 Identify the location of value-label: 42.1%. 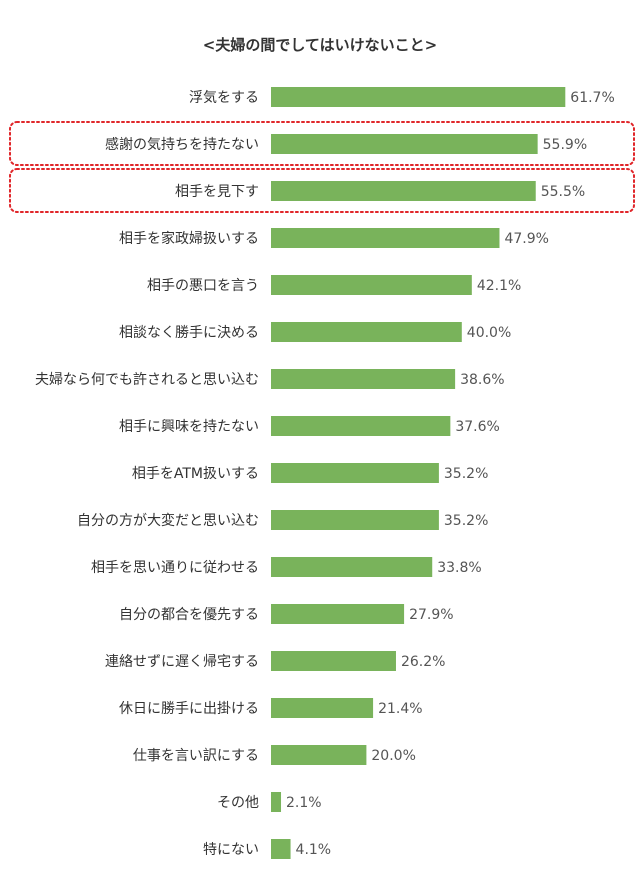
(499, 286).